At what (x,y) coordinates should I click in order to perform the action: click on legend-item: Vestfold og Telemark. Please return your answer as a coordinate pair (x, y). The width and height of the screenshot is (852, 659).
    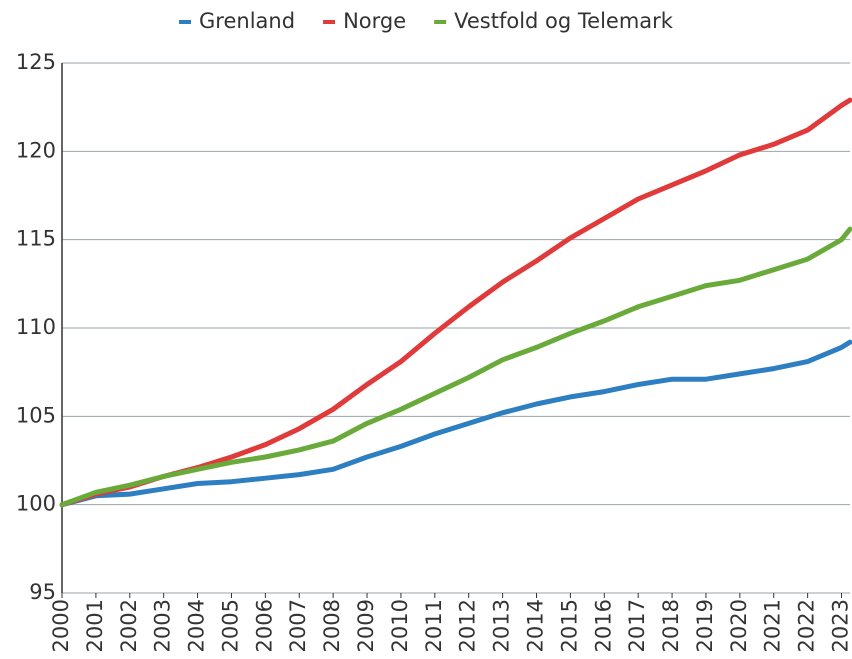
    Looking at the image, I should click on (554, 21).